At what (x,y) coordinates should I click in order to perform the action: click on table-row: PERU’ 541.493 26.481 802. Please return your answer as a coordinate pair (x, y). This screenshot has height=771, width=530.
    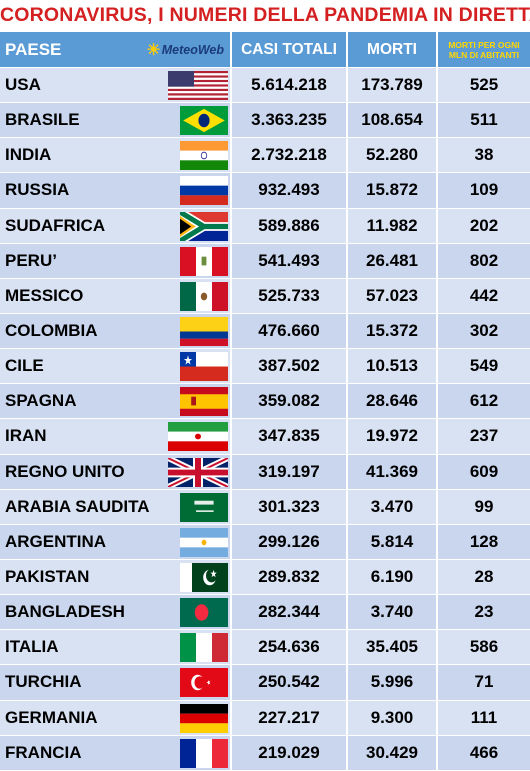
    Looking at the image, I should click on (265, 261).